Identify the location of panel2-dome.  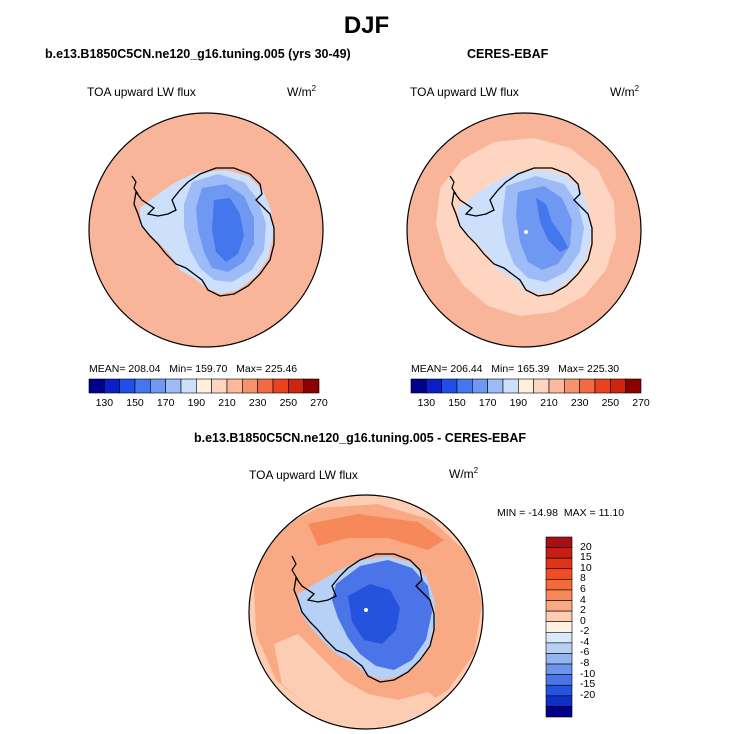
(552, 225).